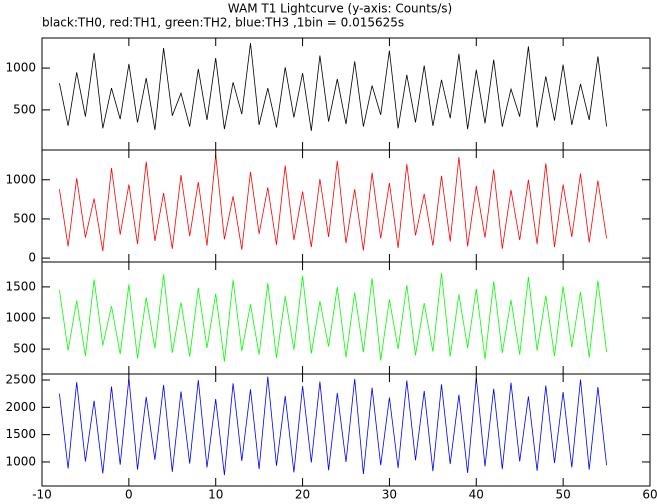 Image resolution: width=657 pixels, height=504 pixels. I want to click on x-tick-label: 0, so click(129, 495).